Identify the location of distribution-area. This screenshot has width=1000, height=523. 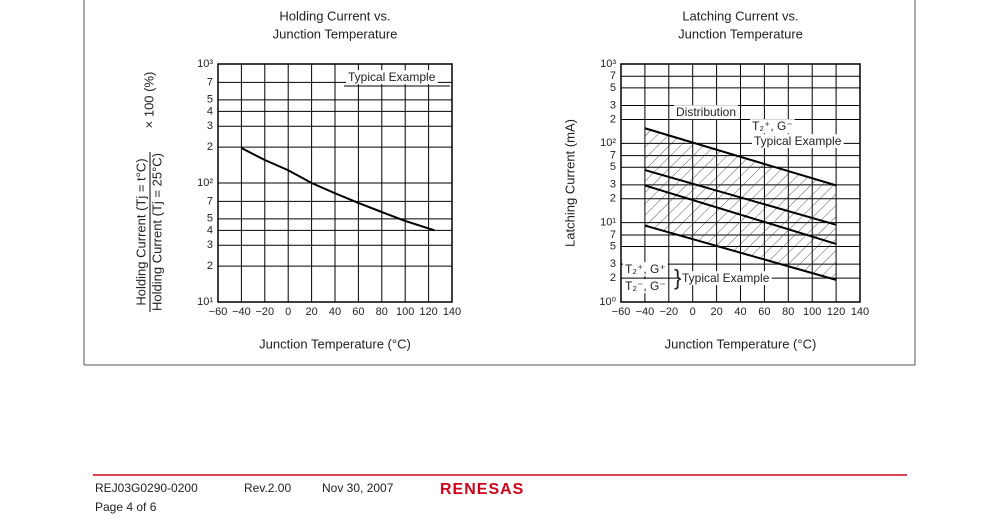
(740, 204).